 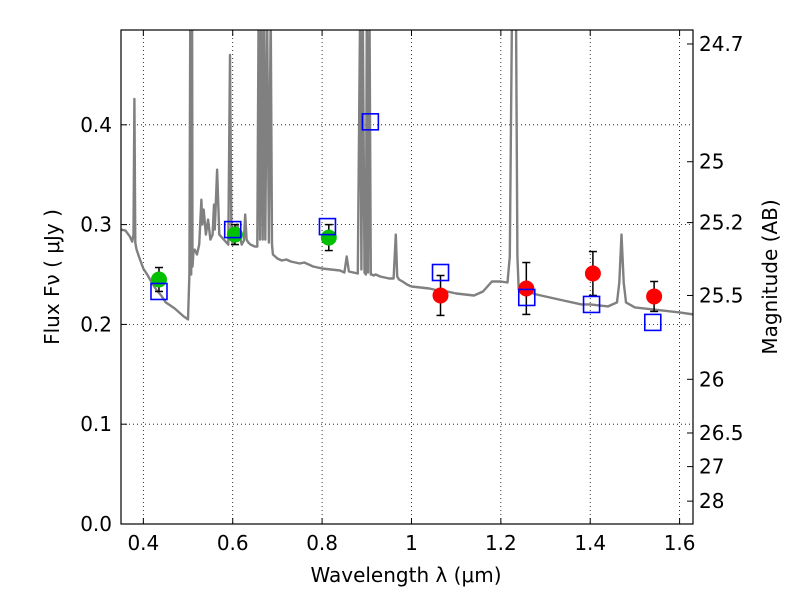 What do you see at coordinates (590, 543) in the screenshot?
I see `x-tick-label: 1.4` at bounding box center [590, 543].